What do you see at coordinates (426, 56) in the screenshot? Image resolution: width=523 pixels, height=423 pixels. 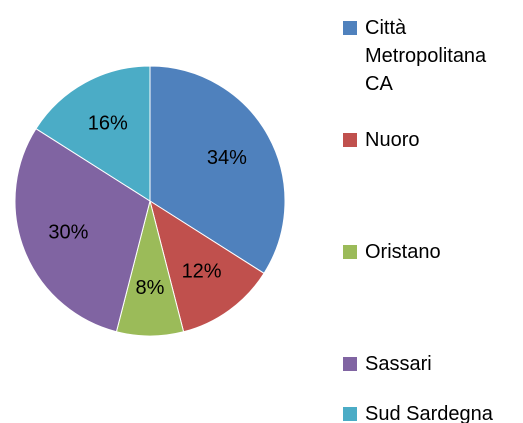 I see `legend-label: Città Metropolitana CA` at bounding box center [426, 56].